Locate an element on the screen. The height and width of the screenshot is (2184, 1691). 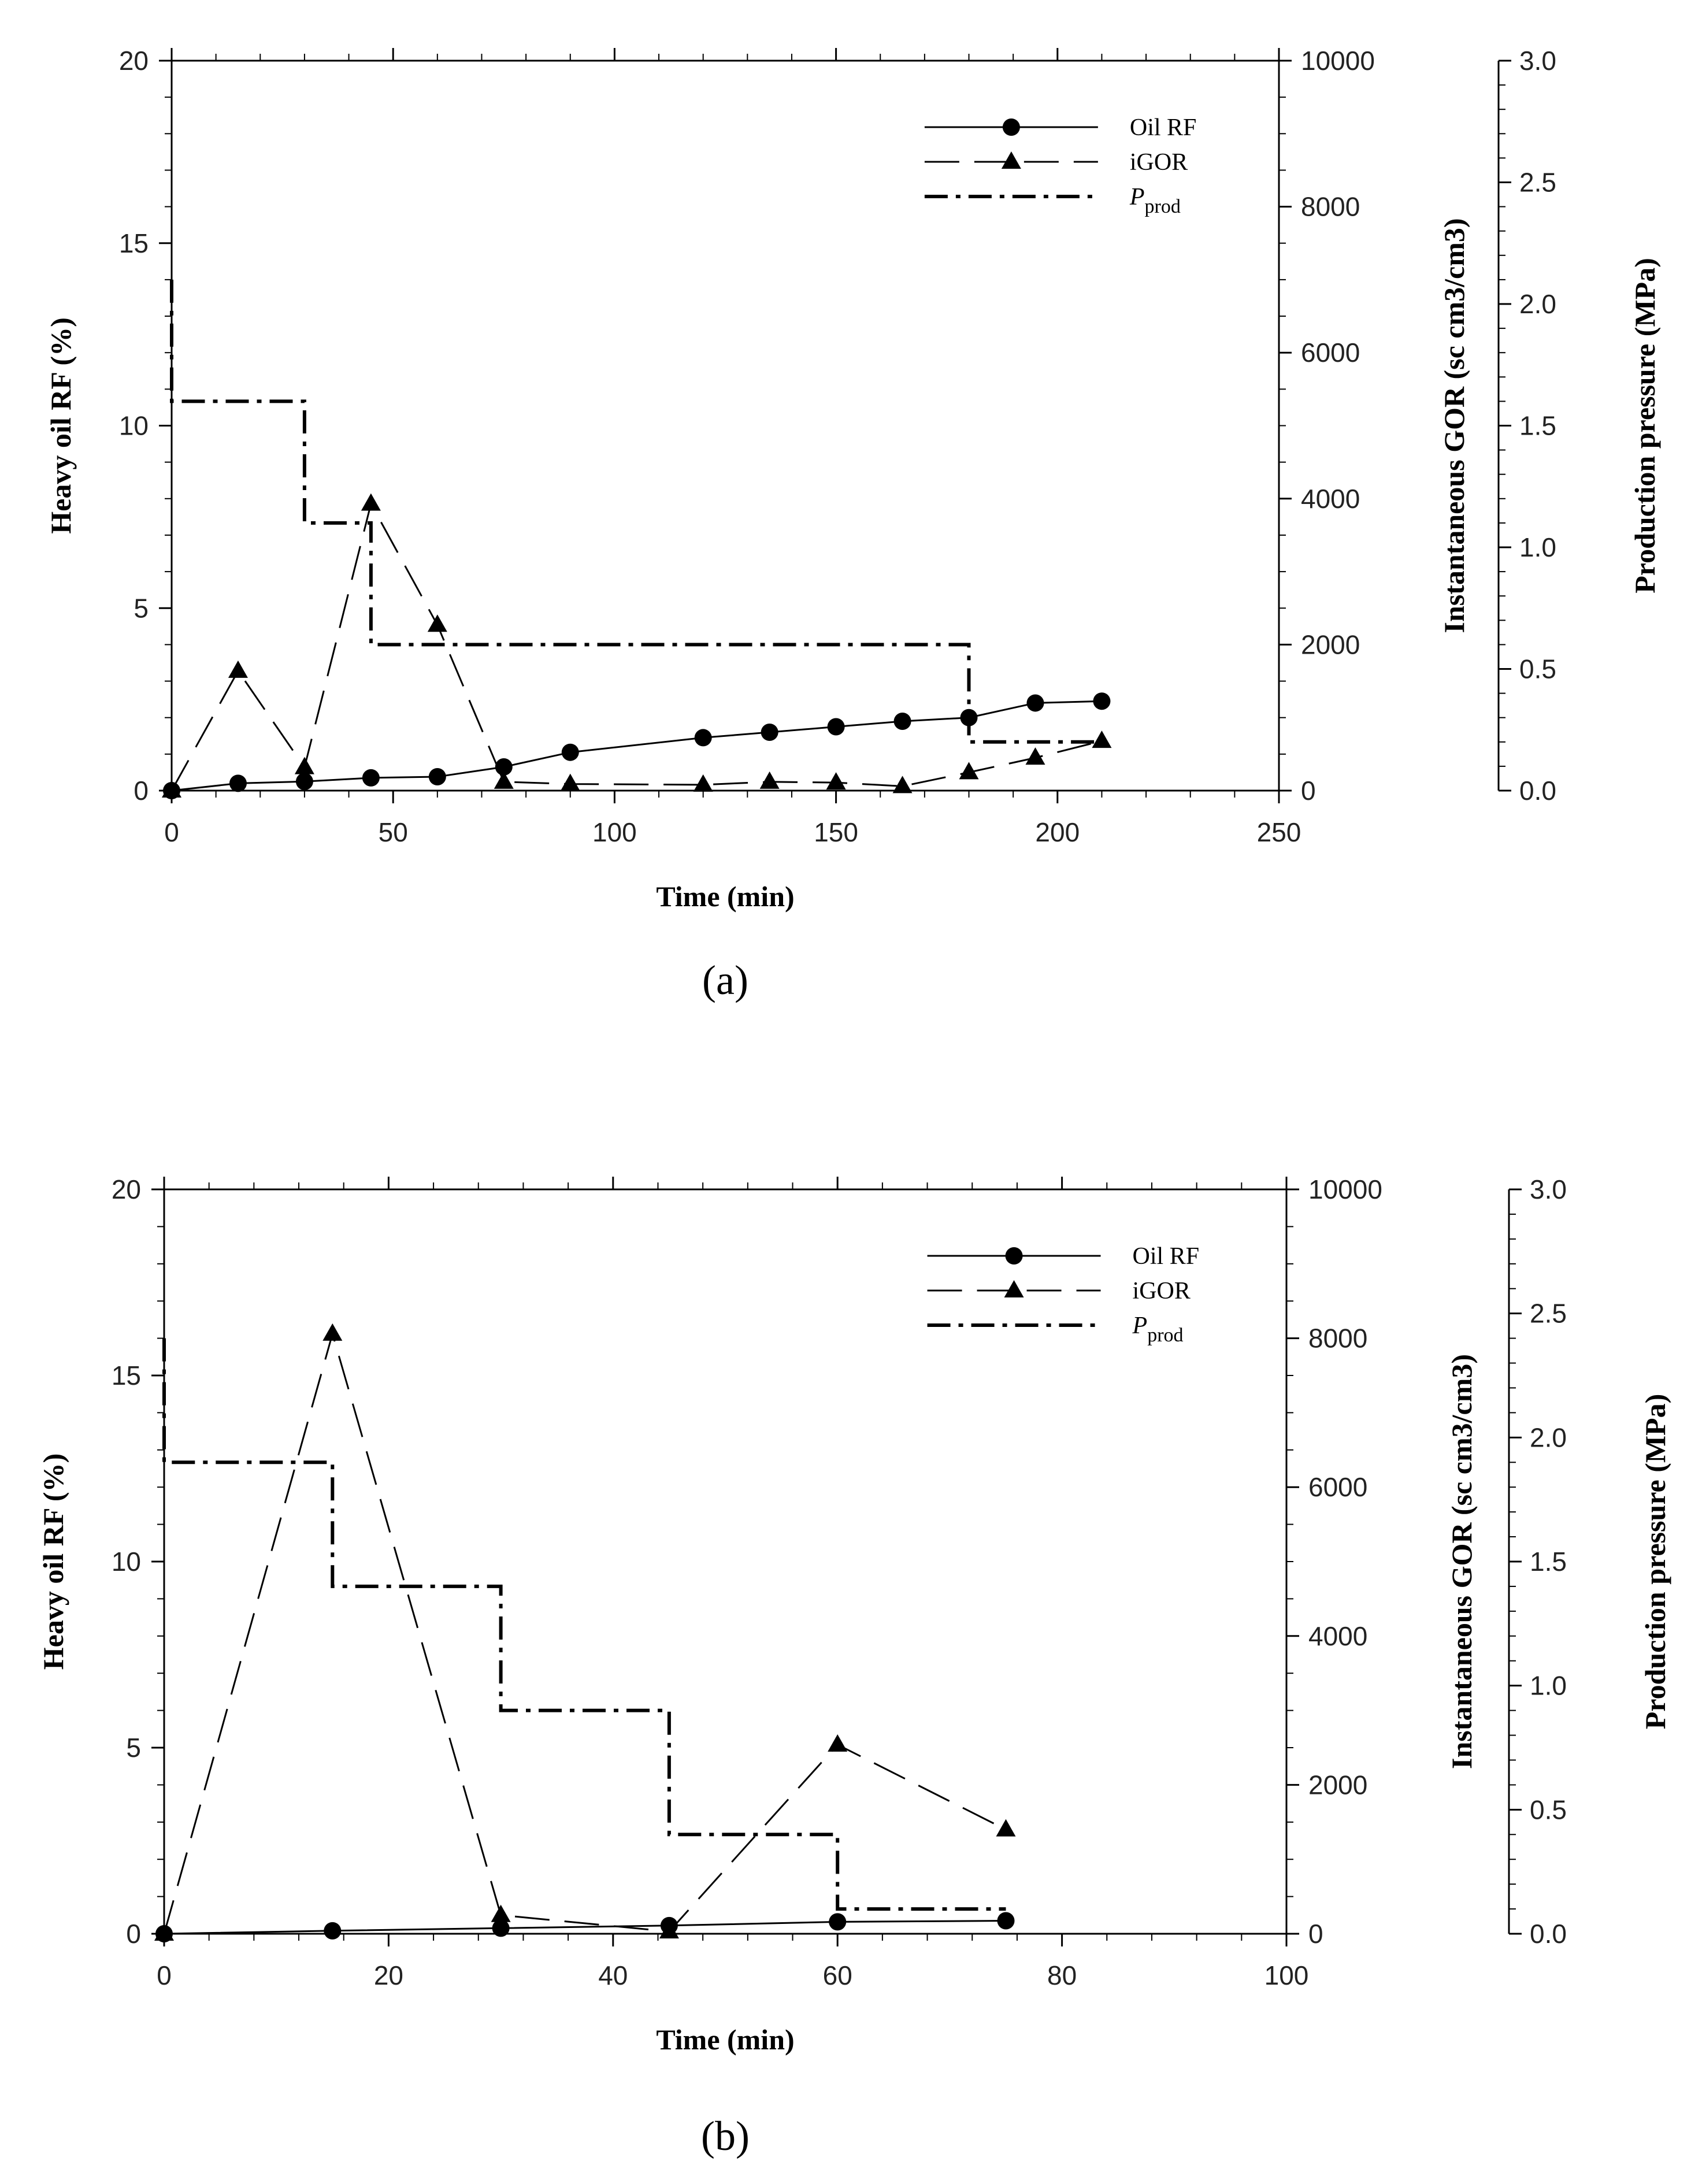
panel-b-legend-pprod-label-main: P is located at coordinates (1140, 1325).